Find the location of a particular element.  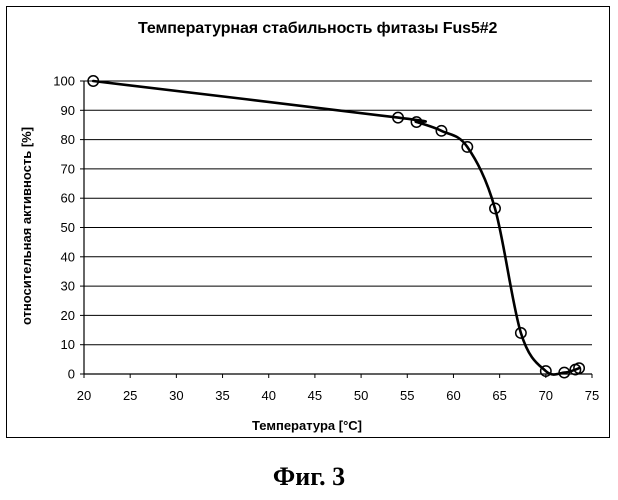

x-tick-label-75: 75 is located at coordinates (592, 395).